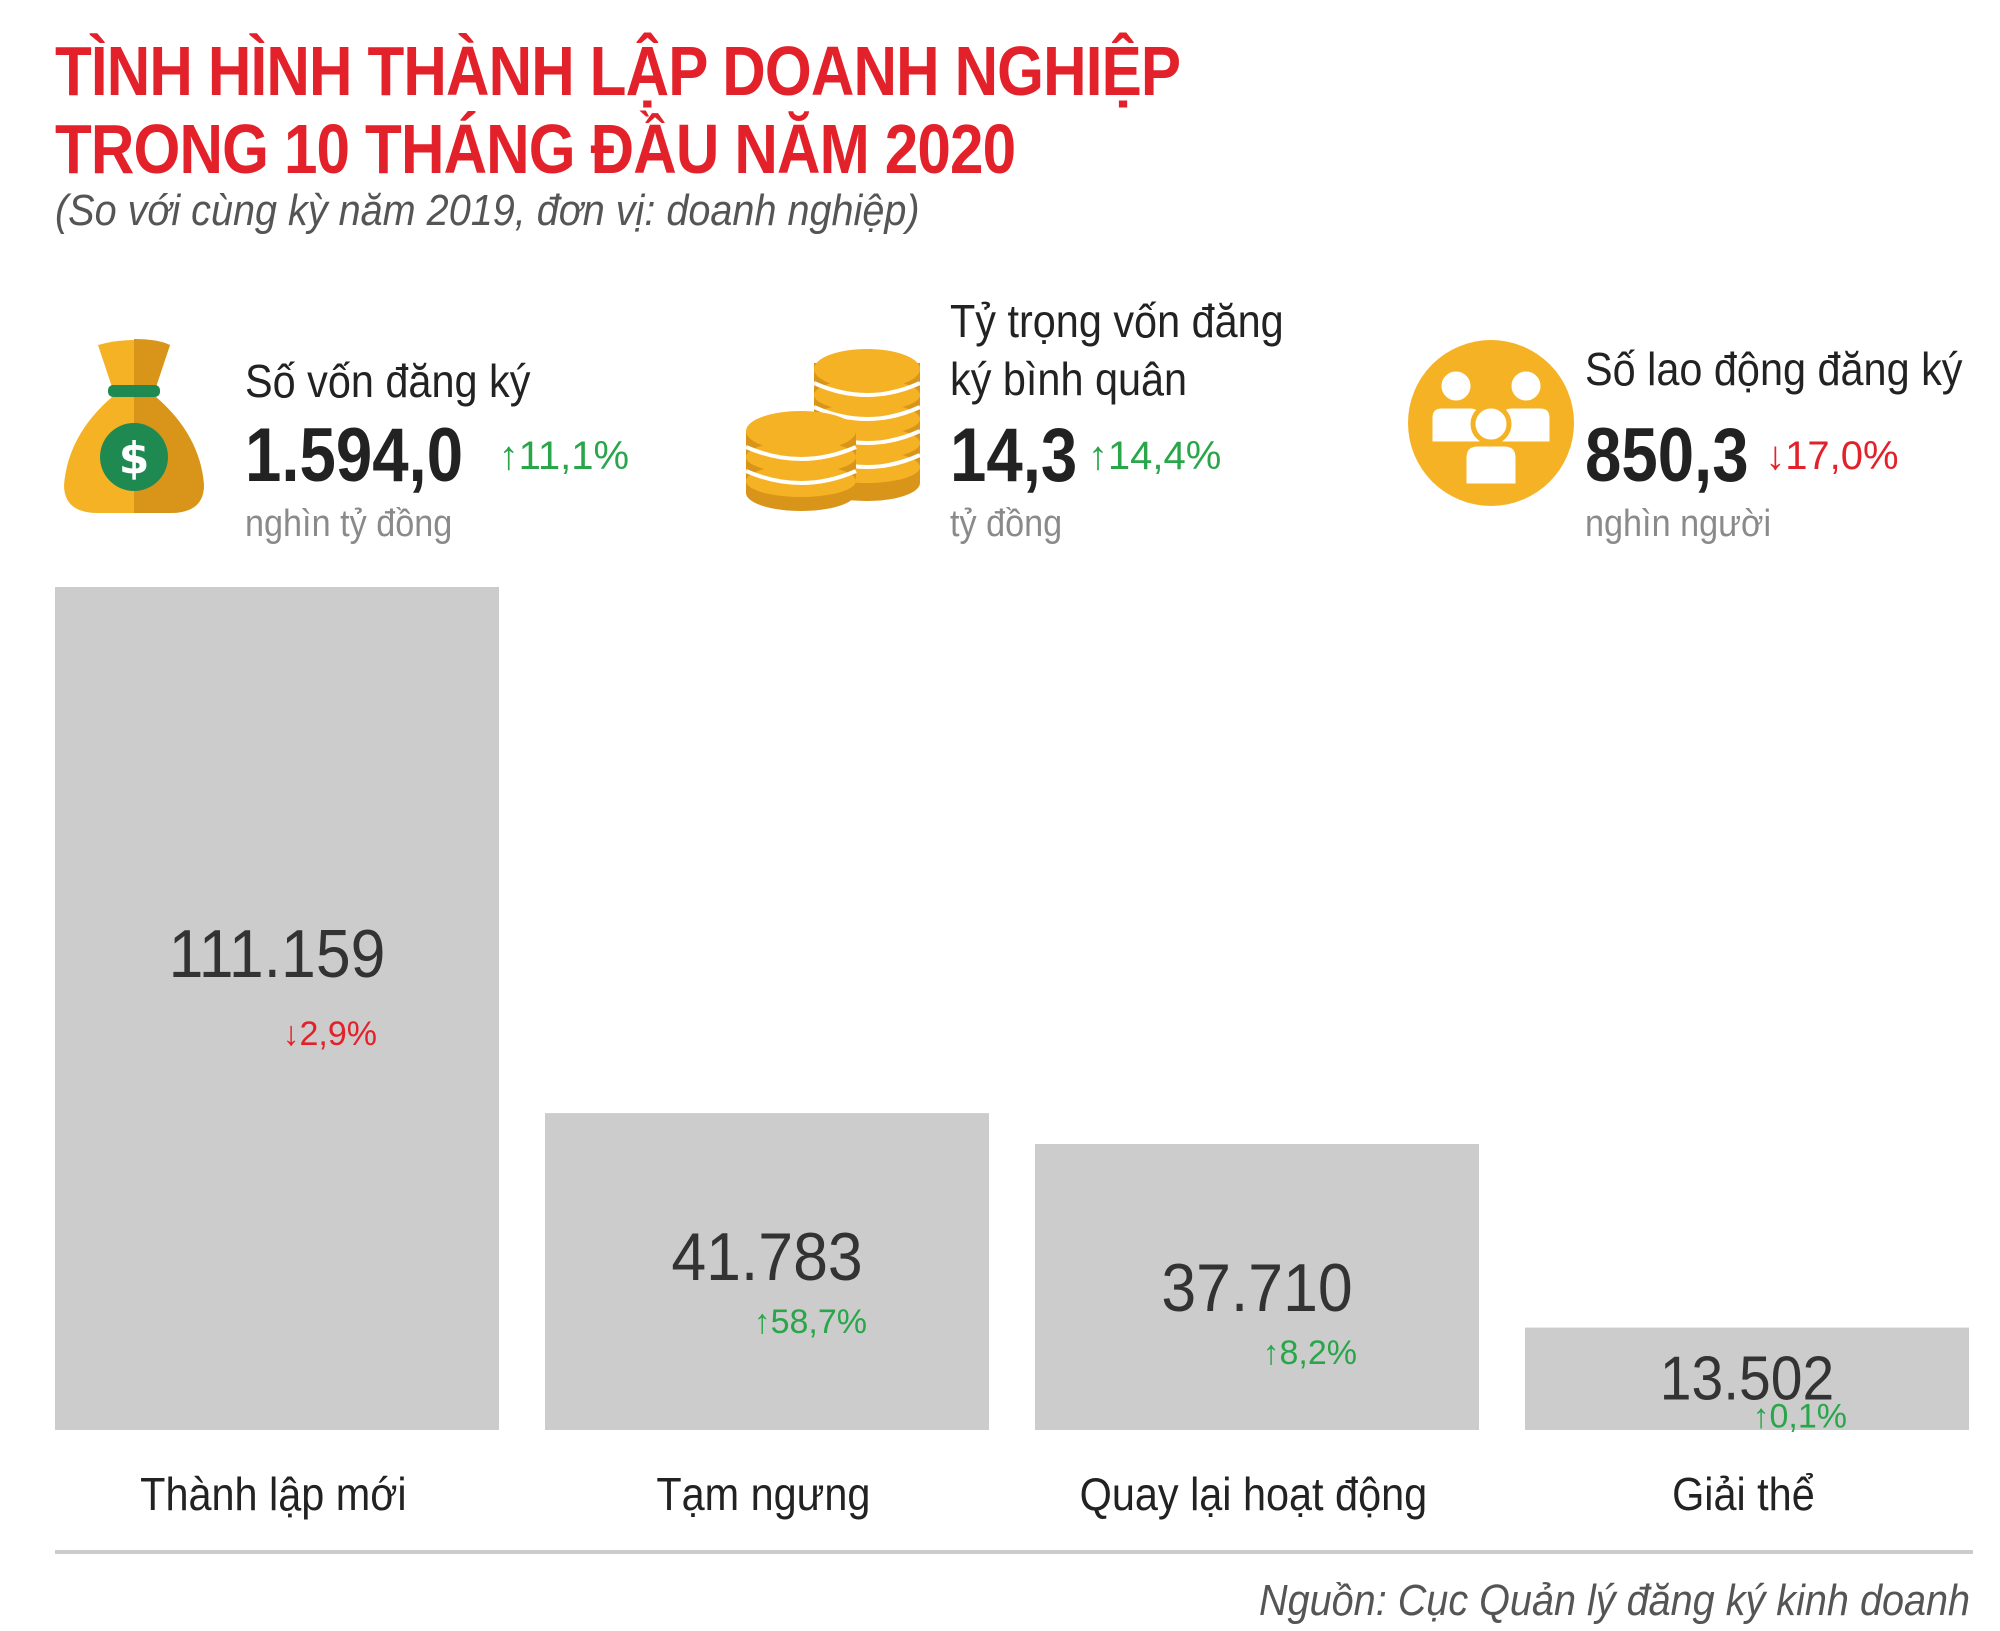 The width and height of the screenshot is (2000, 1631). What do you see at coordinates (1667, 455) in the screenshot?
I see `stat-labor-value: 850,3` at bounding box center [1667, 455].